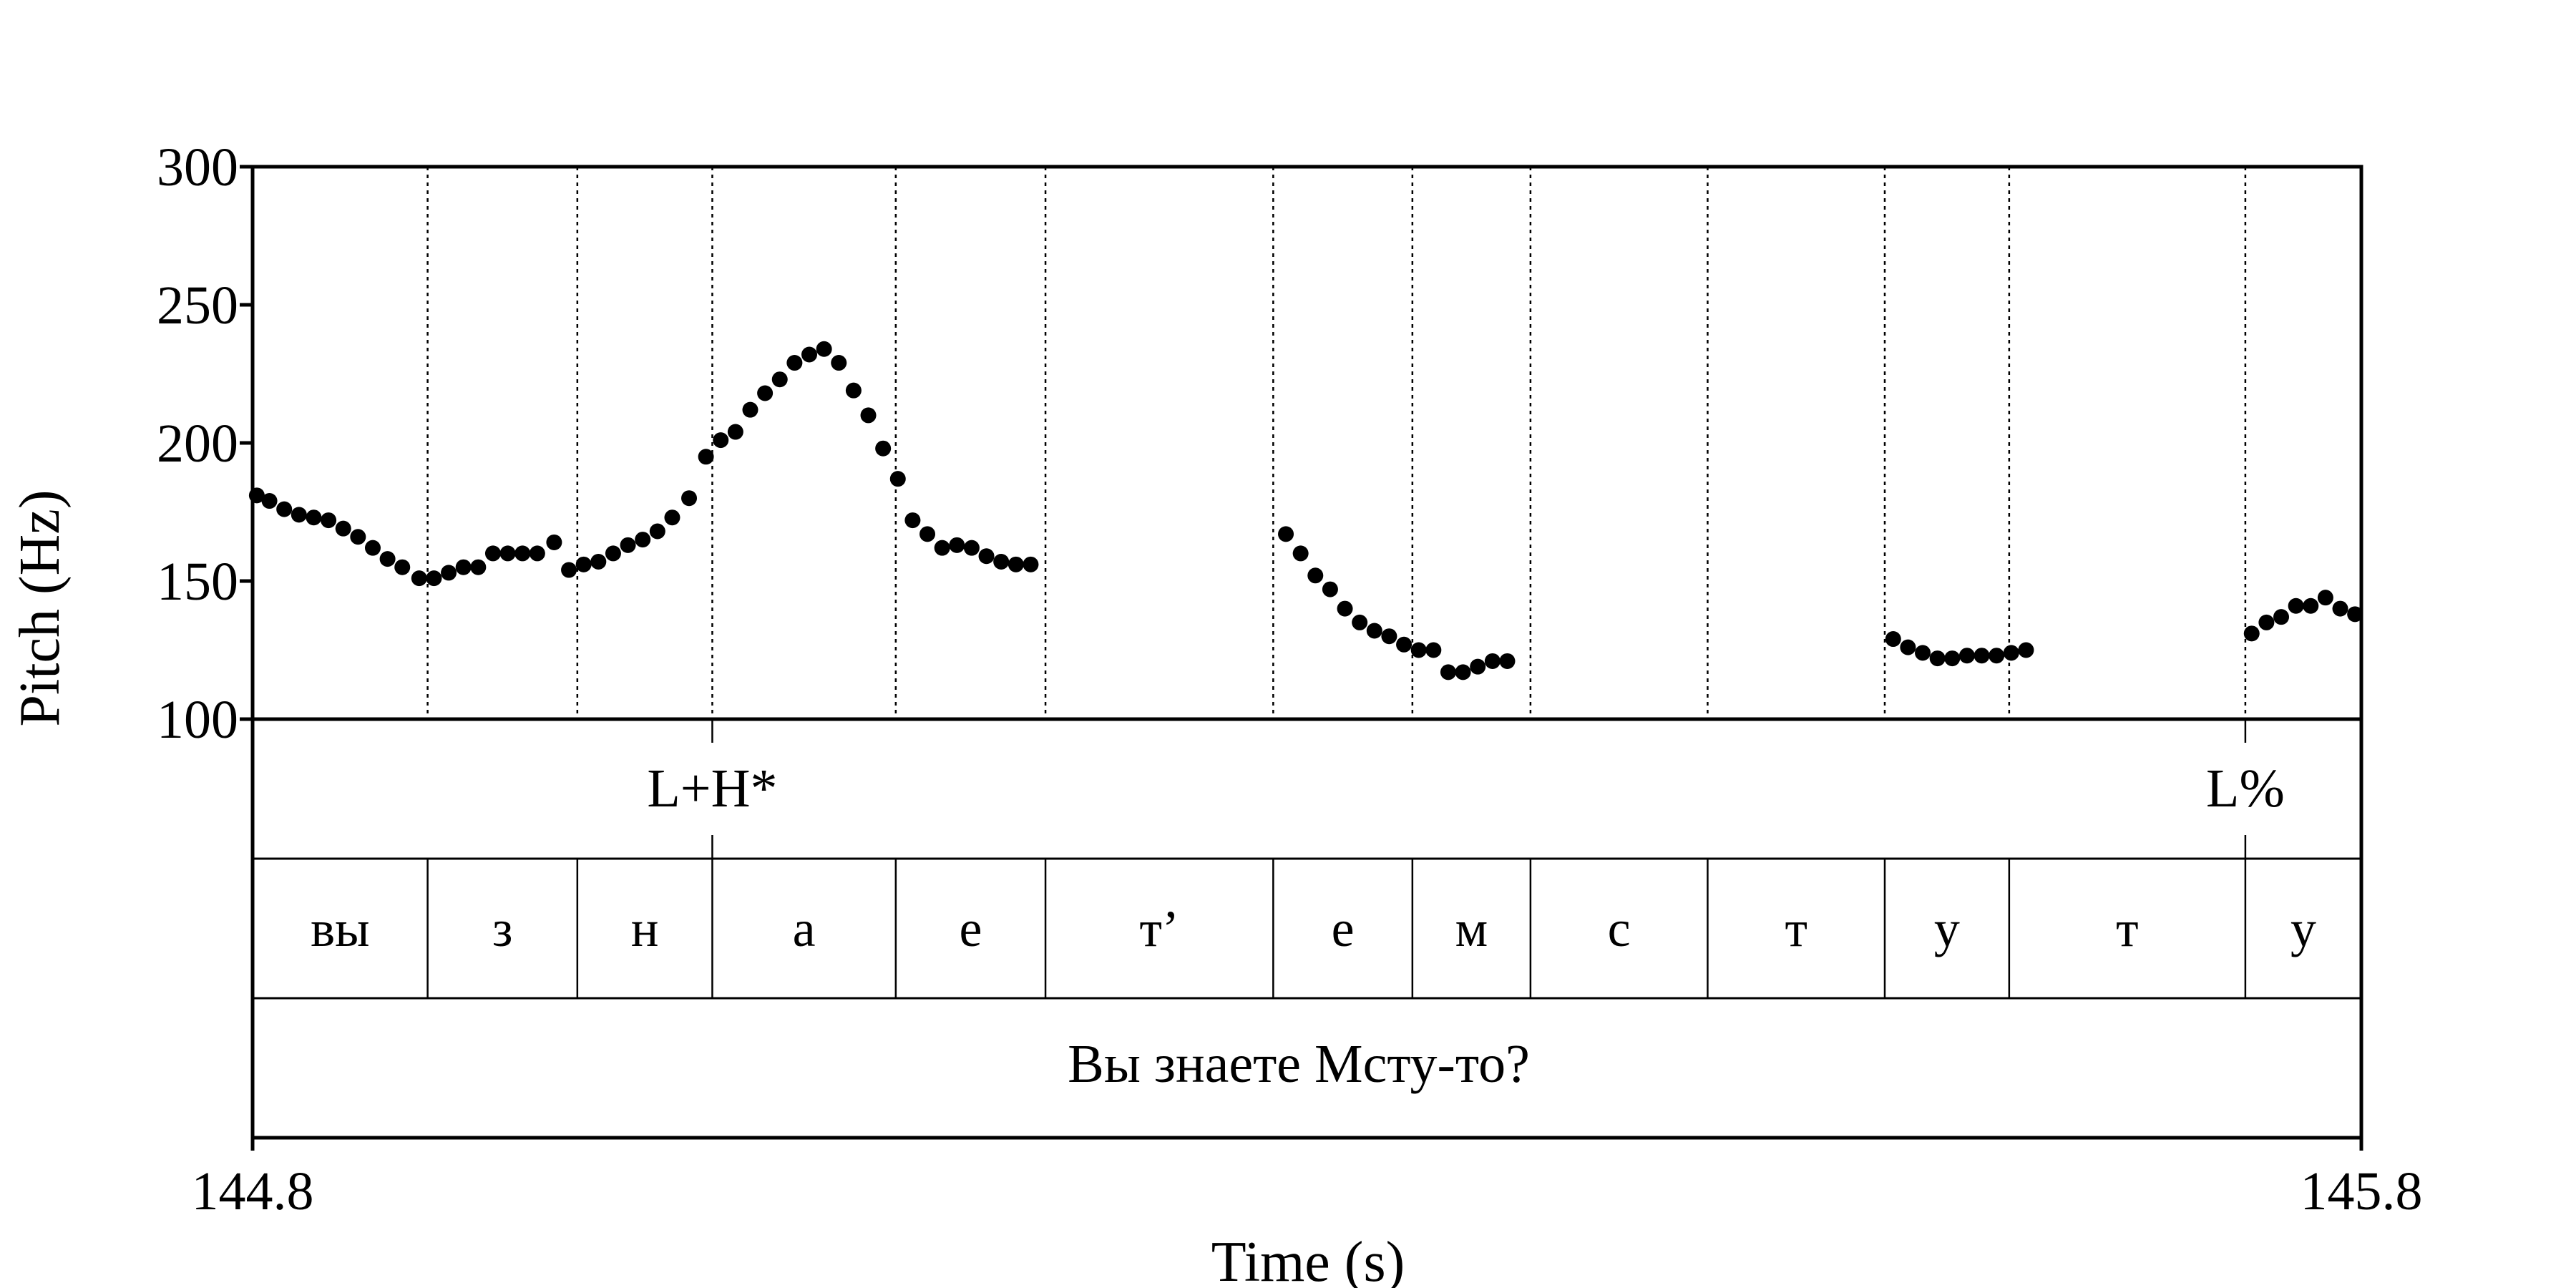 The image size is (2576, 1288). I want to click on x-tick-label-left: 144.8, so click(253, 1191).